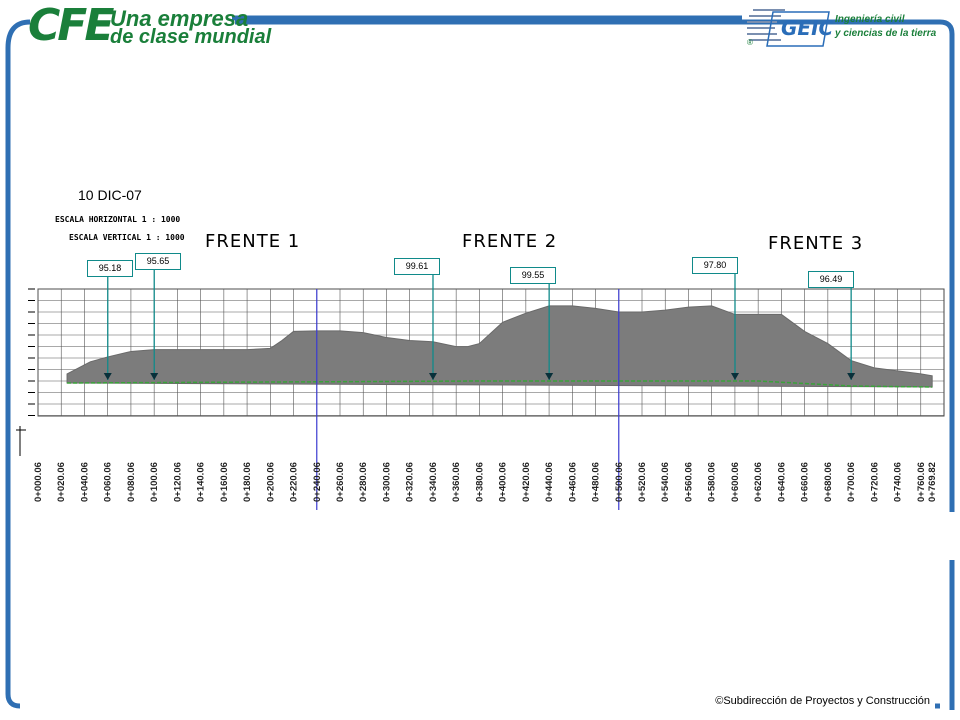 This screenshot has width=960, height=720. What do you see at coordinates (750, 42) in the screenshot?
I see `registered-mark: ®` at bounding box center [750, 42].